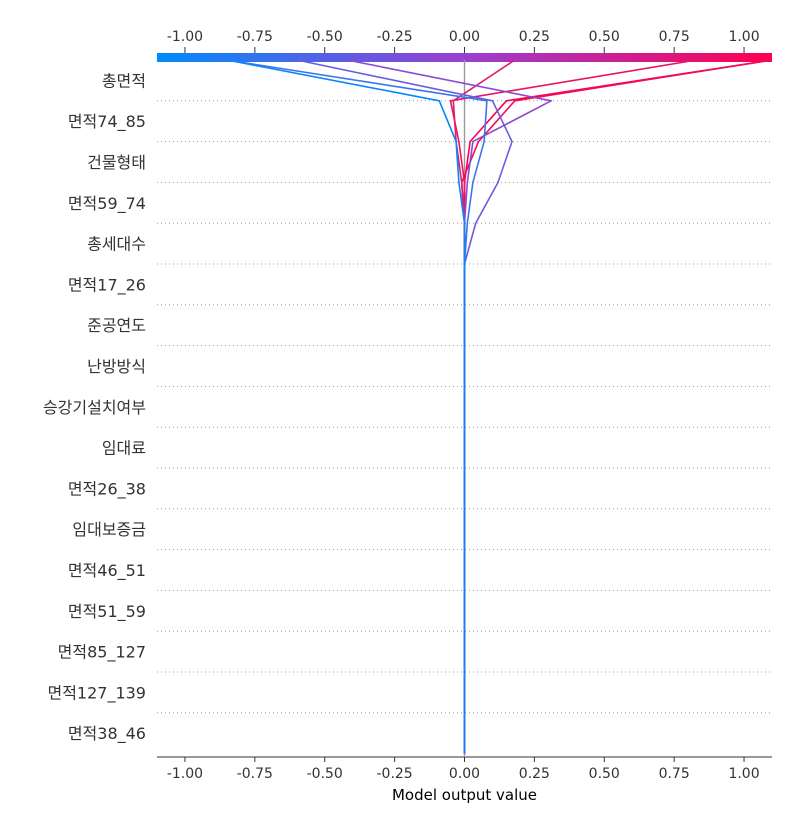 This screenshot has width=800, height=830. Describe the element at coordinates (94, 407) in the screenshot. I see `feature-label: 승강기설치여부` at that location.